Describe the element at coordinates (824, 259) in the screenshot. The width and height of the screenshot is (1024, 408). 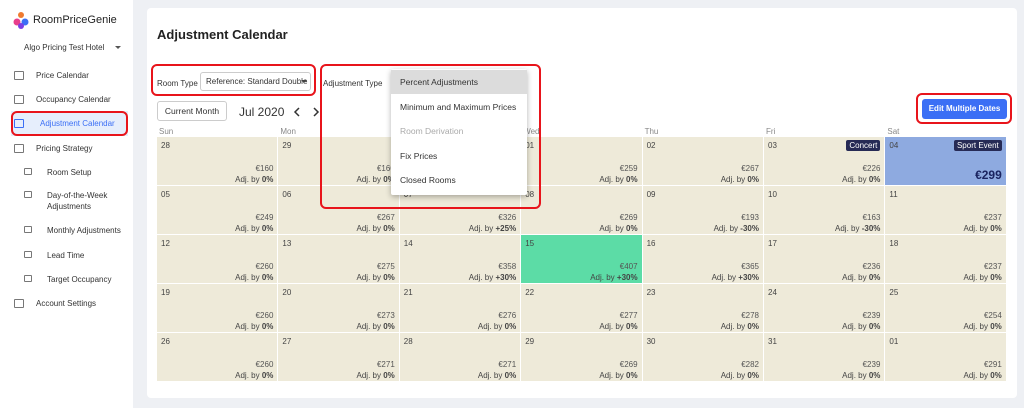
I see `day-cell: 17 €236 Adj. by 0%` at that location.